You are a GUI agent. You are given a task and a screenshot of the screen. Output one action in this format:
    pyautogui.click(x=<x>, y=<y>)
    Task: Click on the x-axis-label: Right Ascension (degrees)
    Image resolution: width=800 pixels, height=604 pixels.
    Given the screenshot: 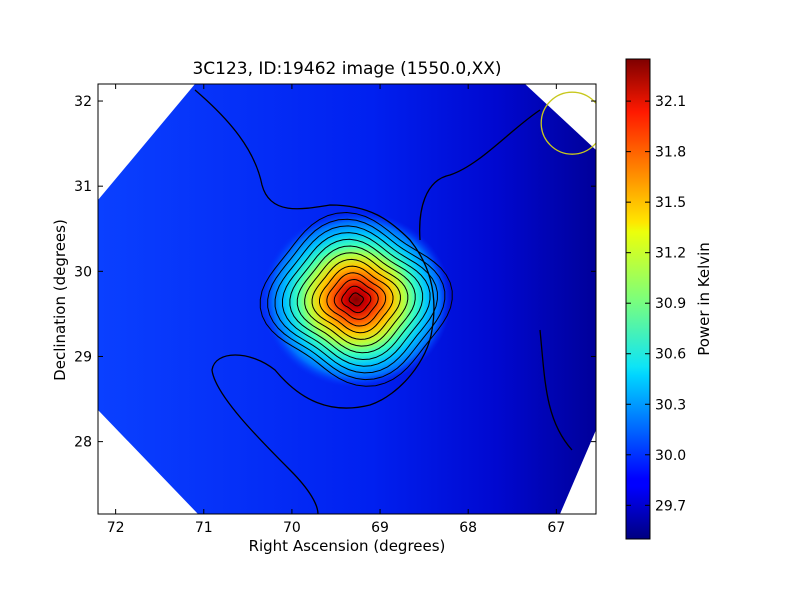 What is the action you would take?
    pyautogui.click(x=347, y=546)
    